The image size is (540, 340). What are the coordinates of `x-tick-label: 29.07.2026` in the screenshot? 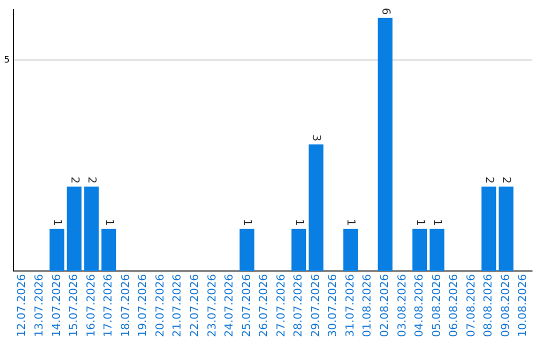 It's located at (315, 306).